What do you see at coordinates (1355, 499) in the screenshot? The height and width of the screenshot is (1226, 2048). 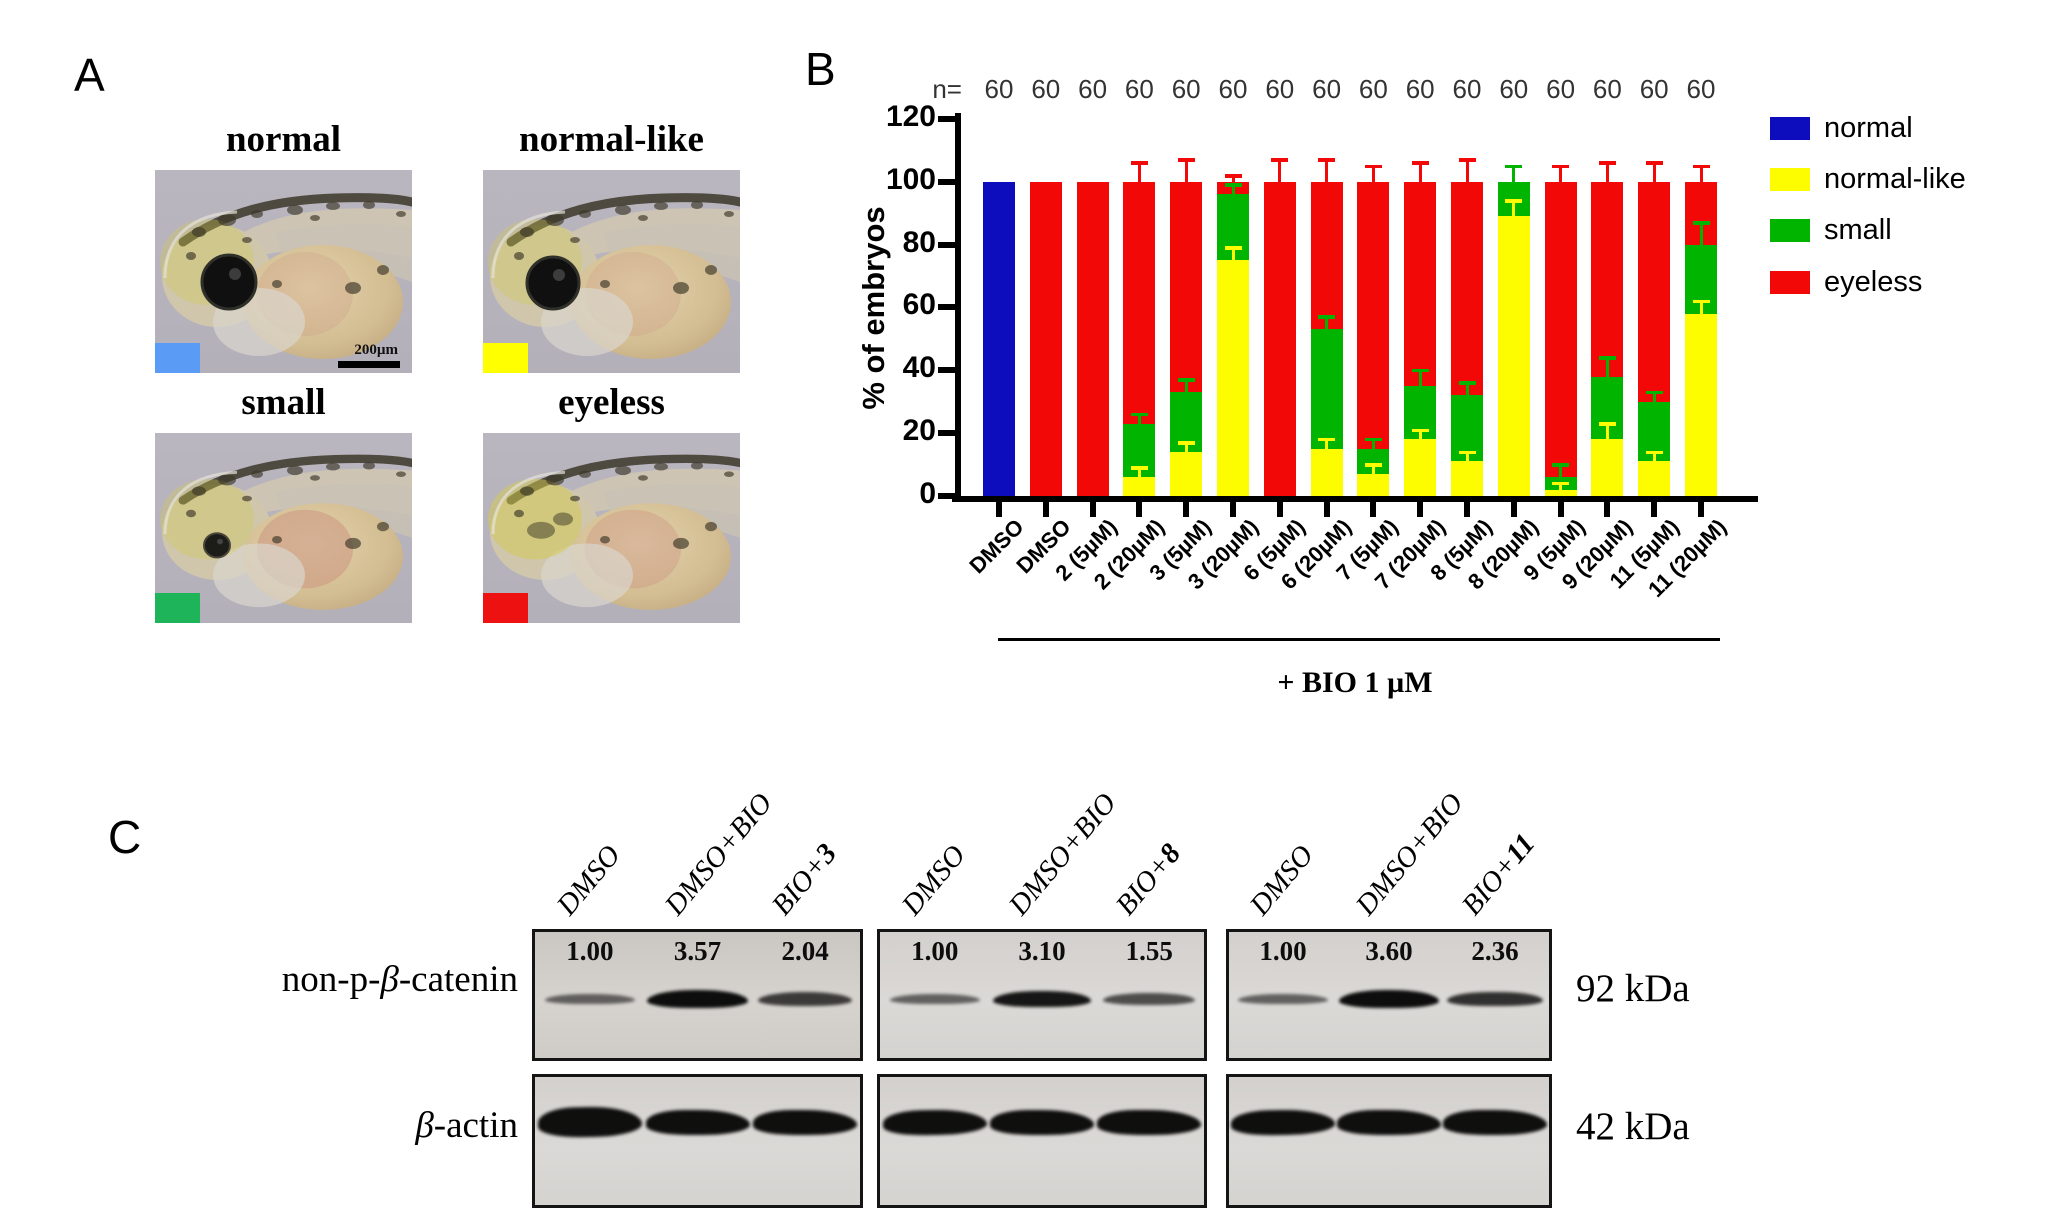 I see `x-axis-line` at bounding box center [1355, 499].